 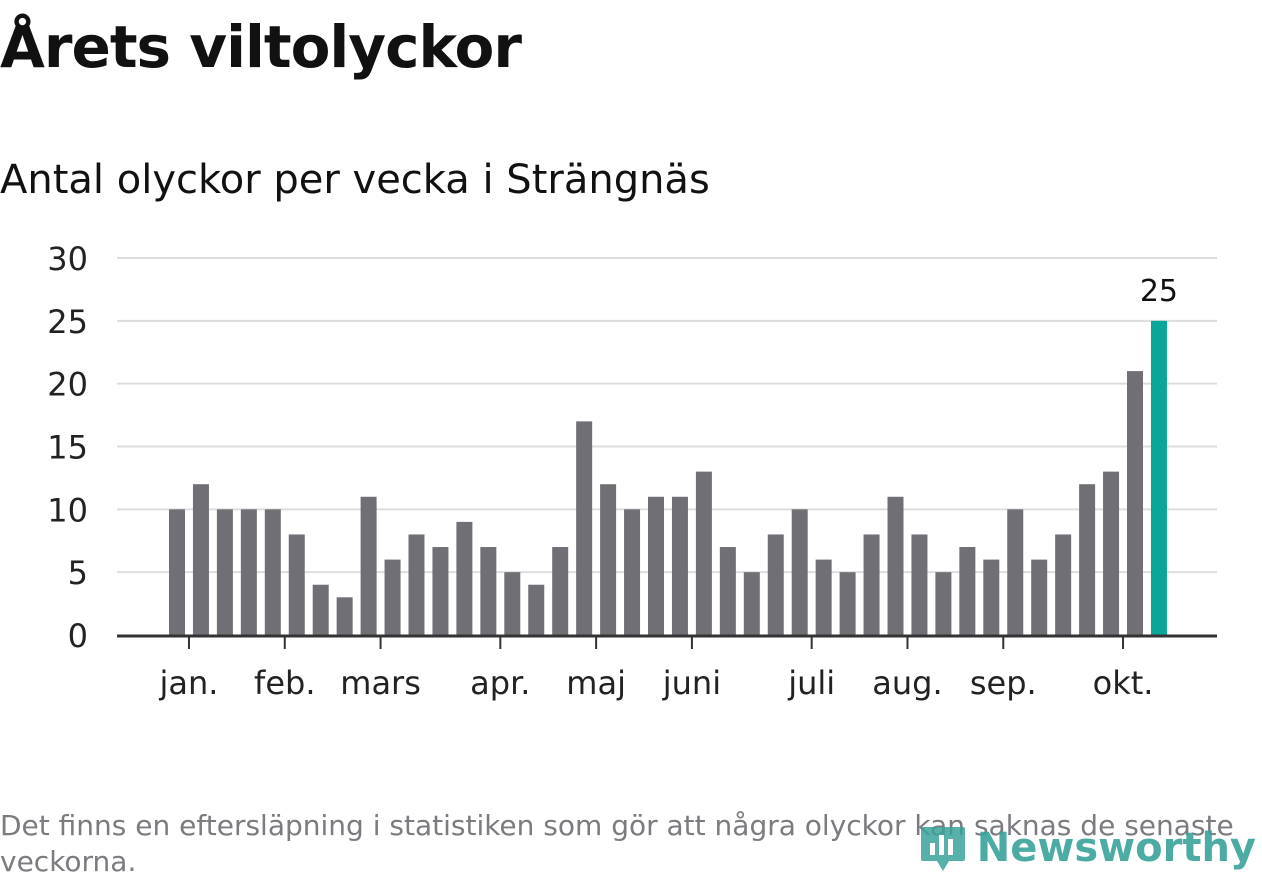 I want to click on x-tick-label: maj, so click(x=596, y=683).